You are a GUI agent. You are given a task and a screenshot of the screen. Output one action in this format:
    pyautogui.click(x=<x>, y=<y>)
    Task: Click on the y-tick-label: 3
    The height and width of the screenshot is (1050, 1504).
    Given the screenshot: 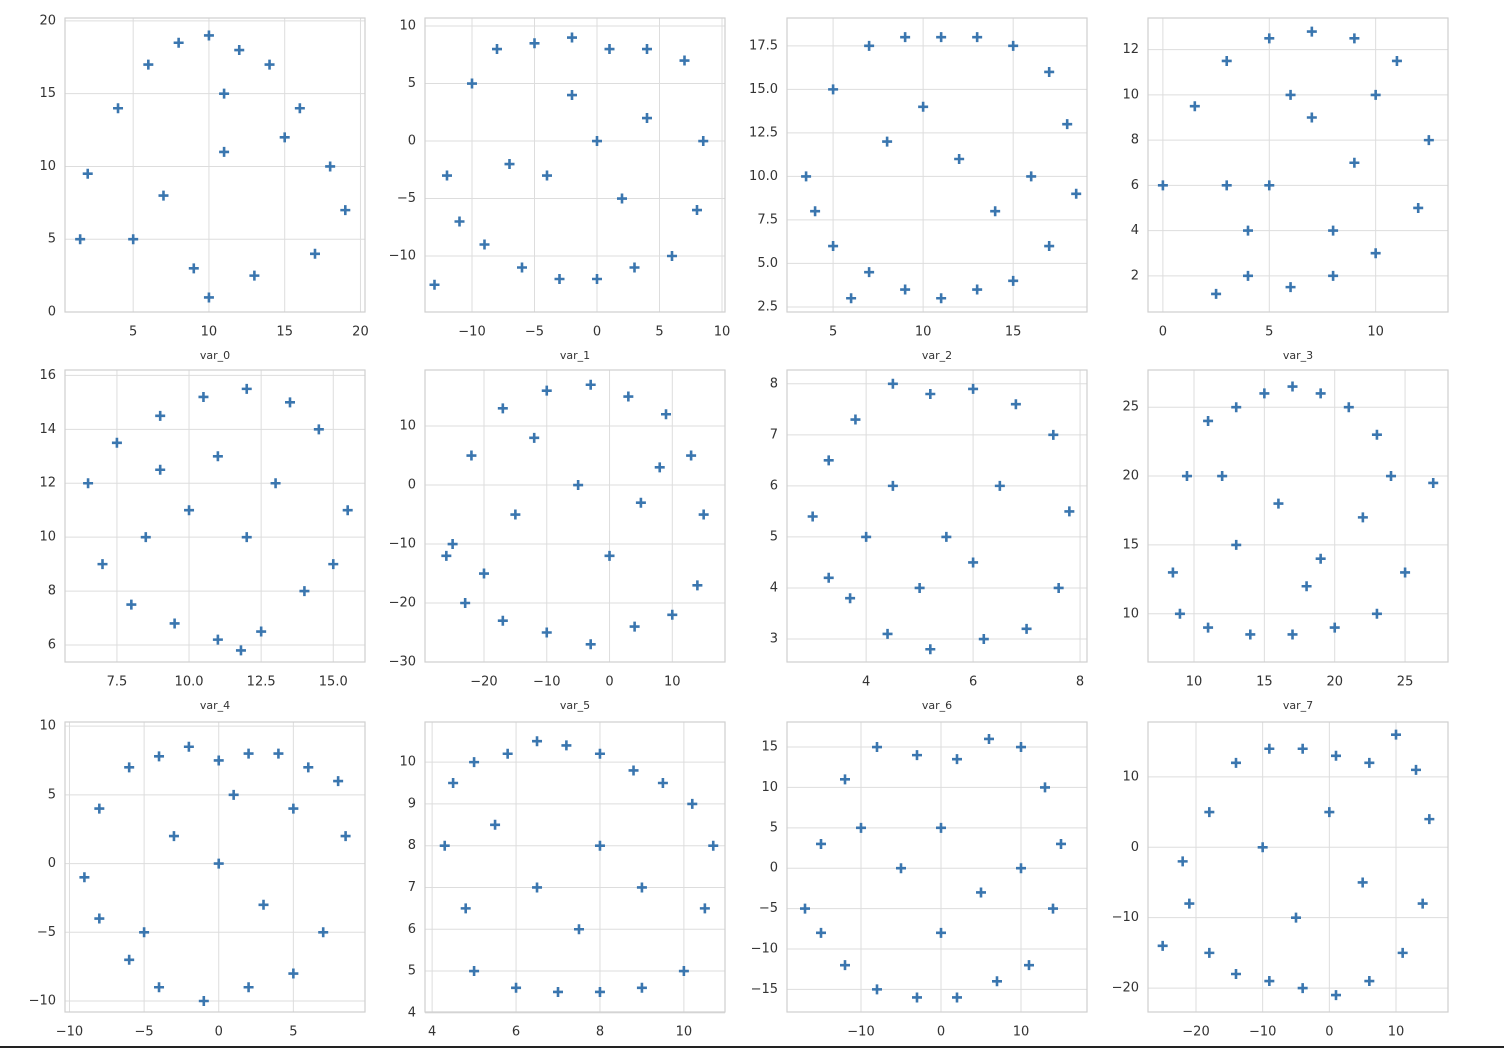 What is the action you would take?
    pyautogui.click(x=774, y=639)
    